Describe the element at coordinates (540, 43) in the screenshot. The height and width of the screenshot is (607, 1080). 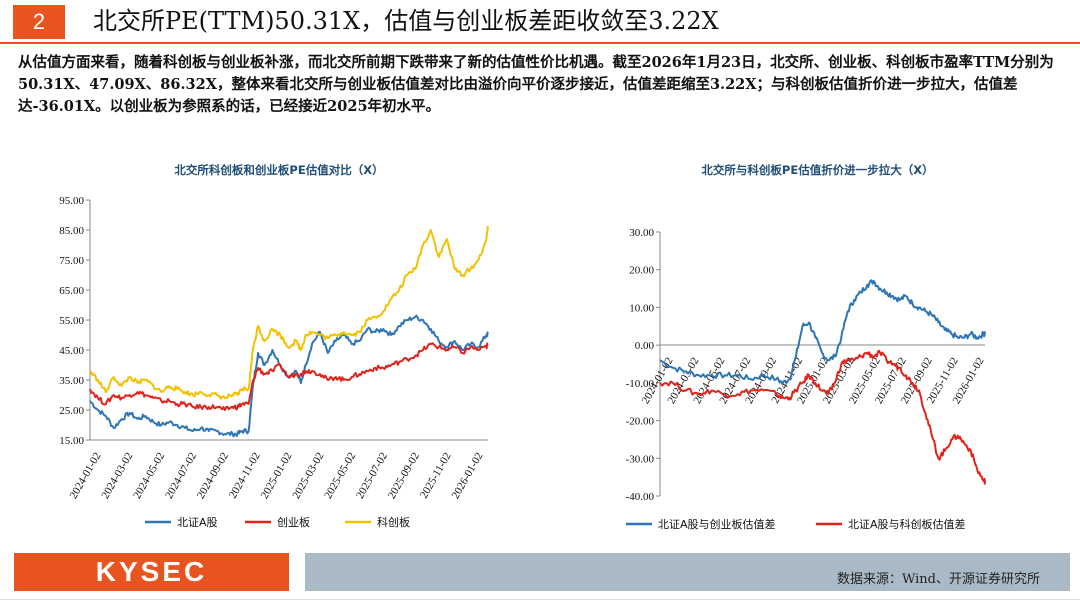
I see `header-rule` at that location.